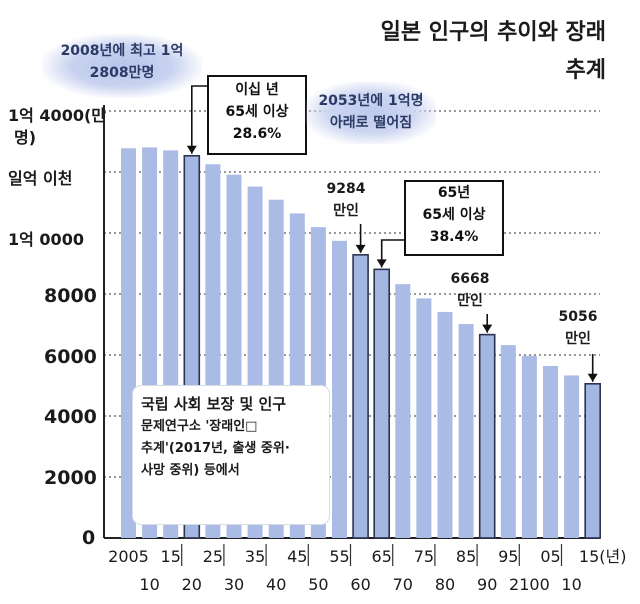  What do you see at coordinates (487, 584) in the screenshot?
I see `x-label-row2-8: 90` at bounding box center [487, 584].